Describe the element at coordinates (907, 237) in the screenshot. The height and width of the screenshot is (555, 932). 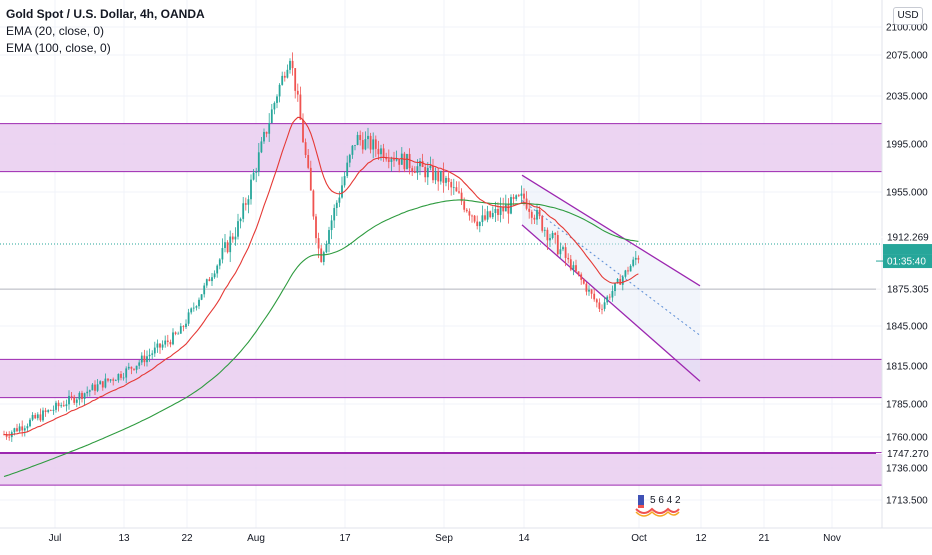
I see `current-price-tag-bg` at that location.